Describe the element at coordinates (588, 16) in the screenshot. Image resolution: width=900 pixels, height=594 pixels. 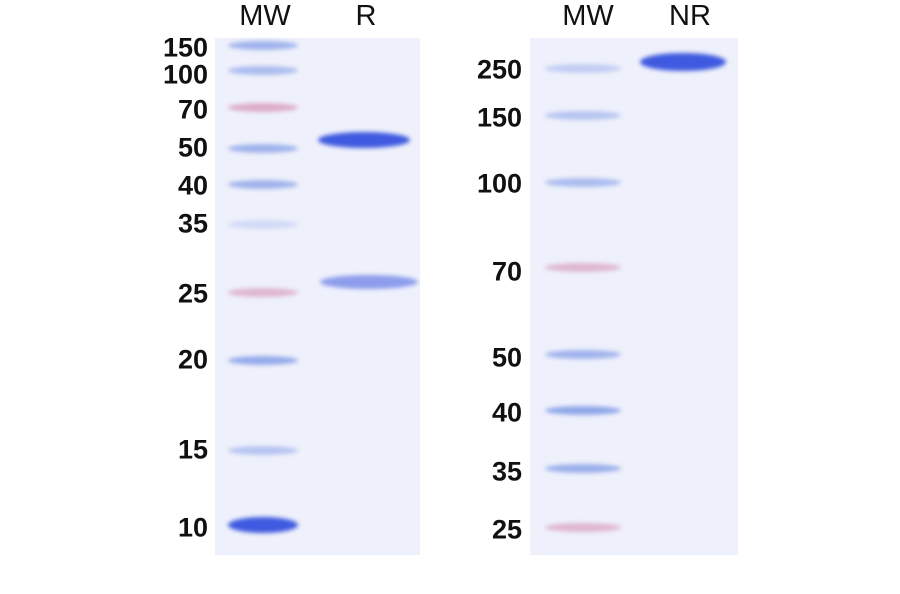
I see `lane-header-mw-right: MW` at that location.